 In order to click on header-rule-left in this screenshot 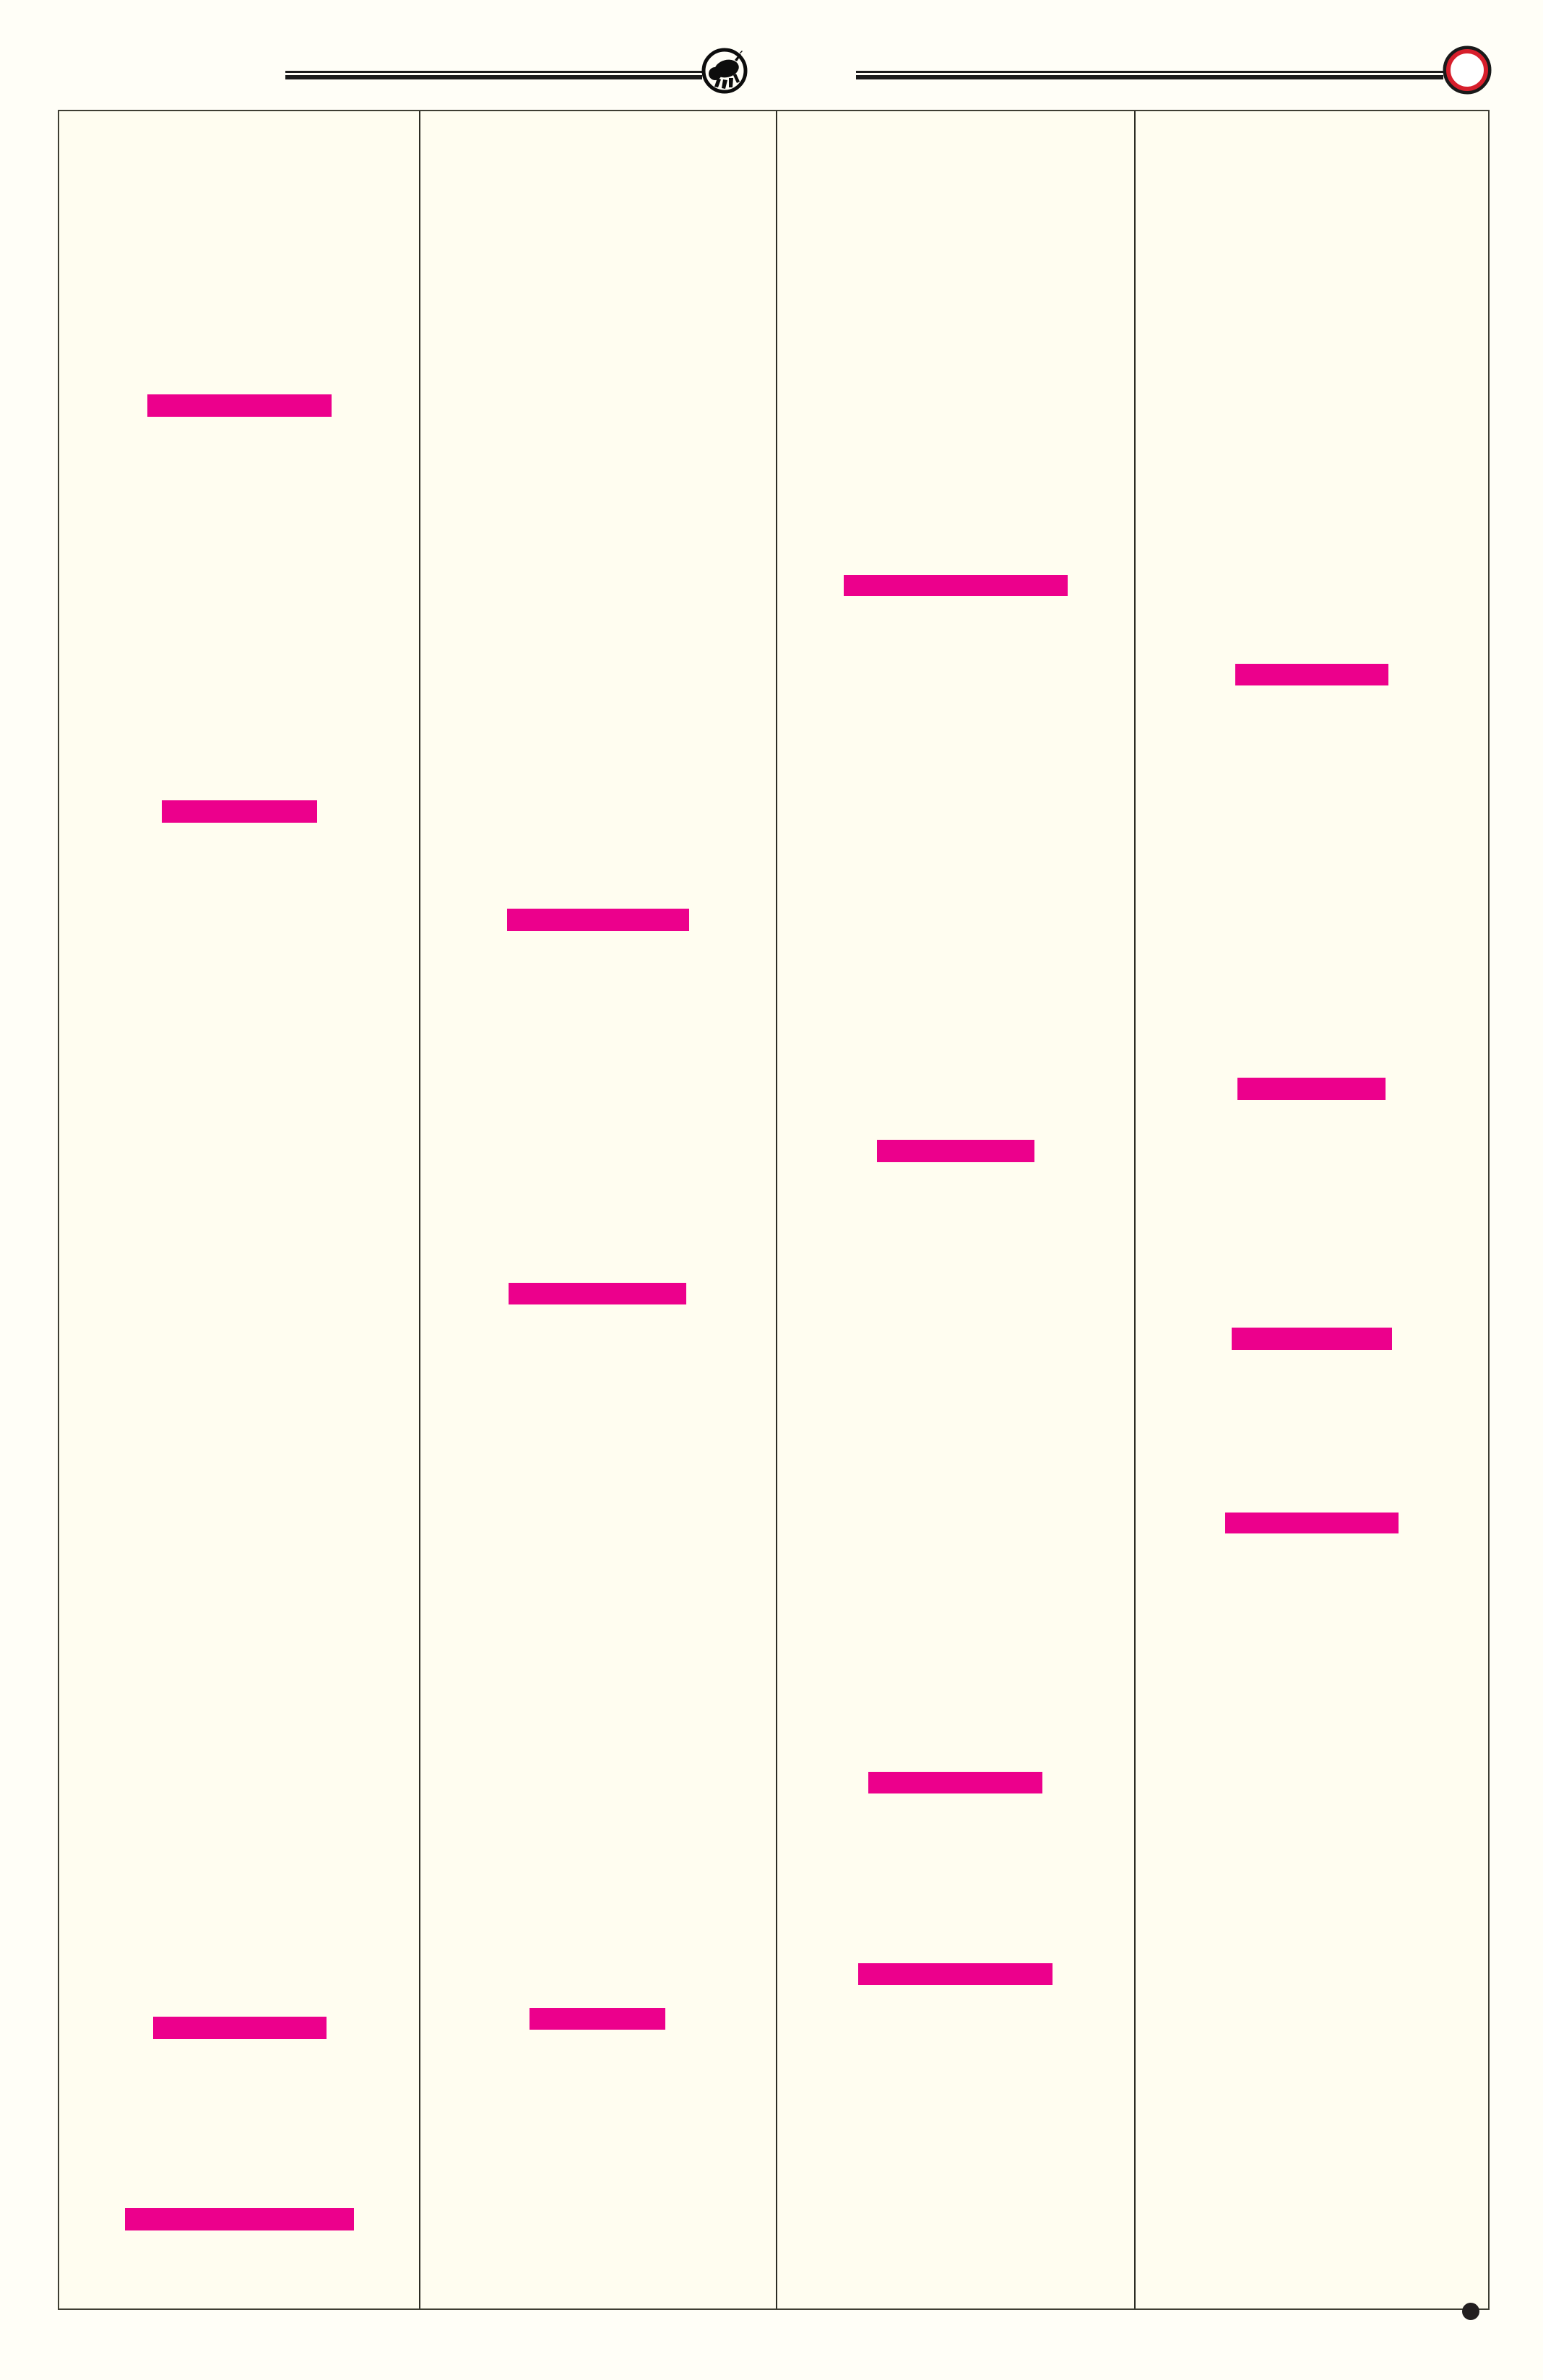, I will do `click(493, 75)`.